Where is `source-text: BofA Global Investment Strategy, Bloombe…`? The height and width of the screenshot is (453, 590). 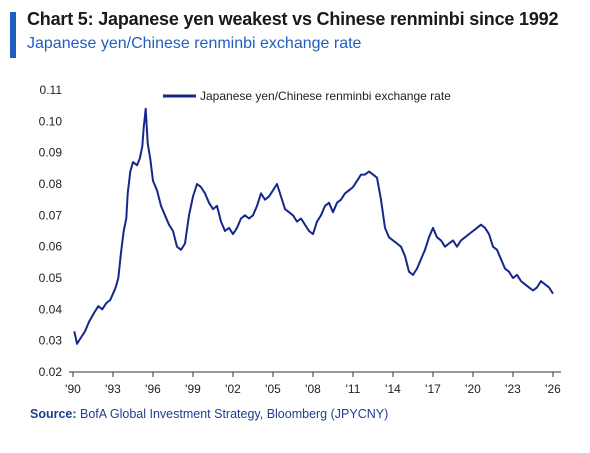
source-text: BofA Global Investment Strategy, Bloombe… is located at coordinates (232, 414).